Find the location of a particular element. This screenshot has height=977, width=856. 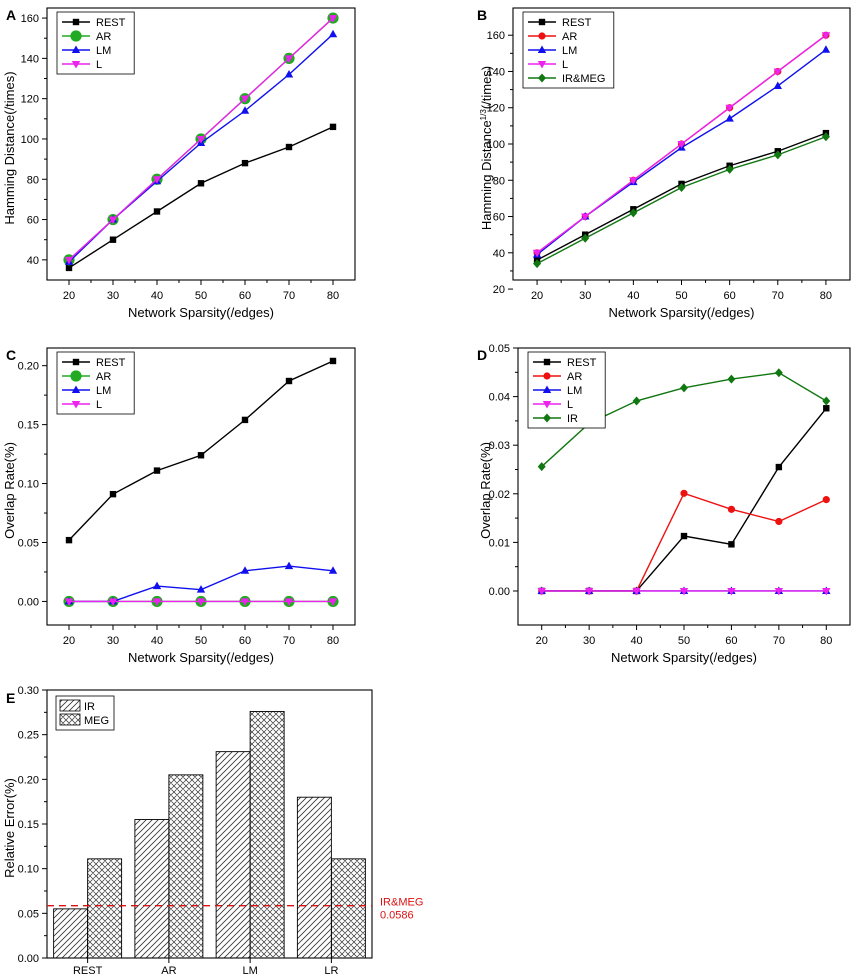

panel-d-series-l is located at coordinates (684, 591).